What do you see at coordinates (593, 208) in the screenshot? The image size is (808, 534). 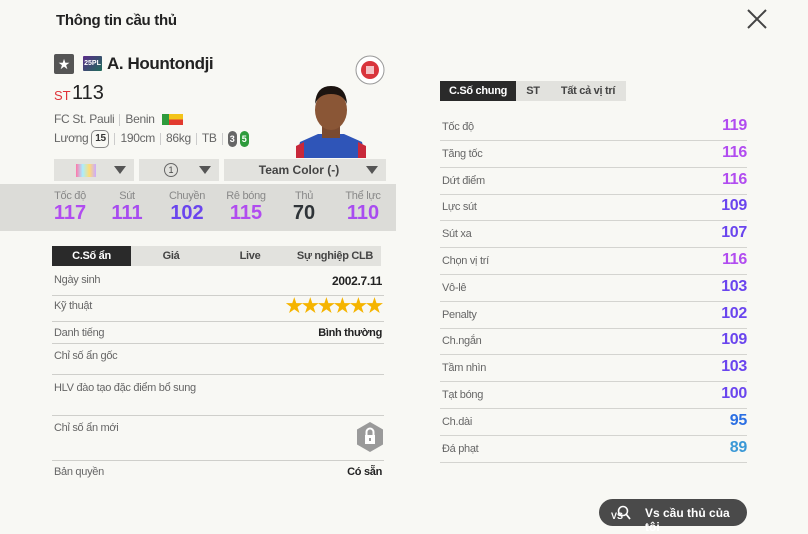 I see `stat-row: Lực sút 109` at bounding box center [593, 208].